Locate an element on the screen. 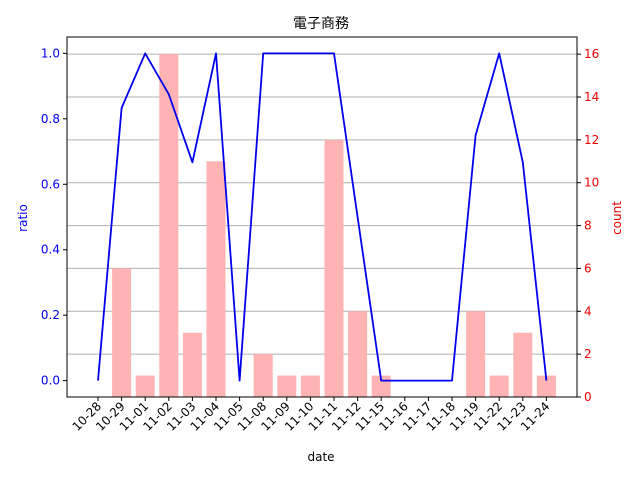 This screenshot has height=480, width=640. y-axis-right-label: count is located at coordinates (617, 218).